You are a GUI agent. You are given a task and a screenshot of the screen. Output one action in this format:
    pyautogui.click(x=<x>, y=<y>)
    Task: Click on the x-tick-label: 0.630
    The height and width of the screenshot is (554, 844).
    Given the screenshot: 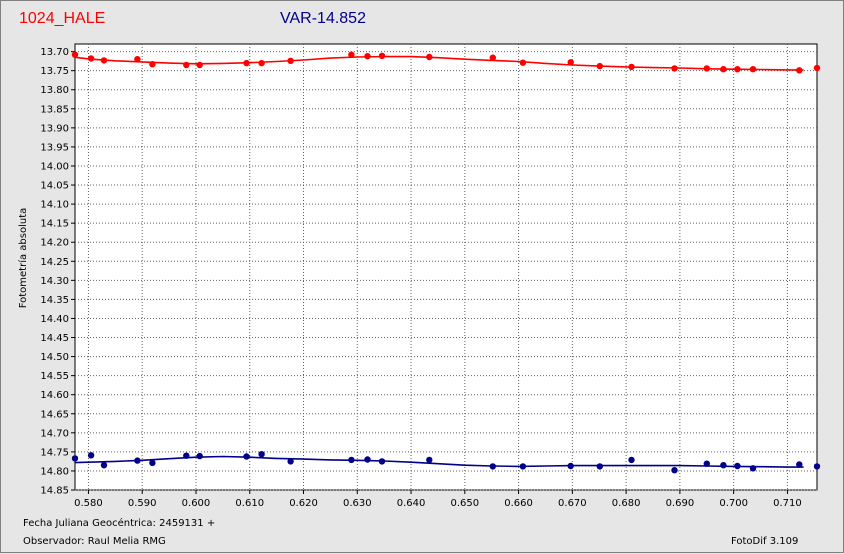 What is the action you would take?
    pyautogui.click(x=357, y=503)
    